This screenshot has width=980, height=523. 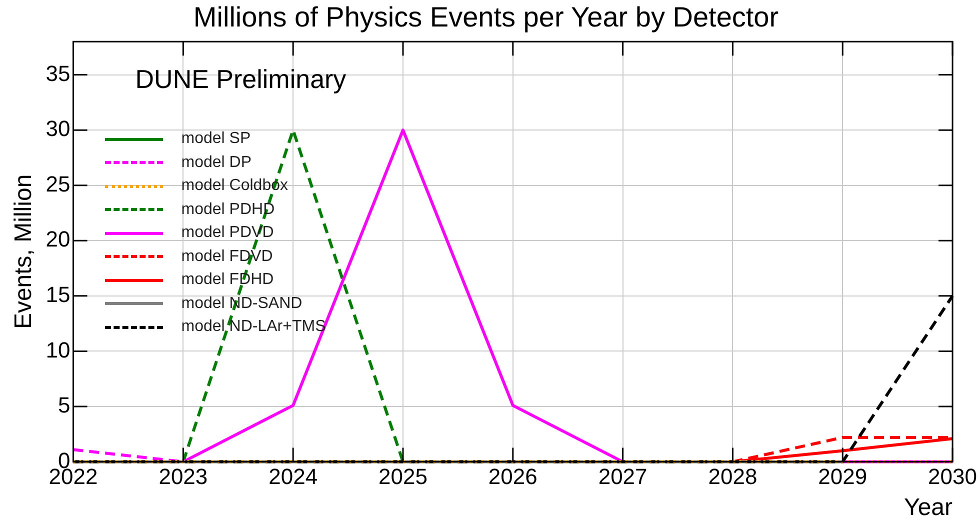 I want to click on chart-title: Millions of Physics Events per Year by Detector, so click(x=486, y=17).